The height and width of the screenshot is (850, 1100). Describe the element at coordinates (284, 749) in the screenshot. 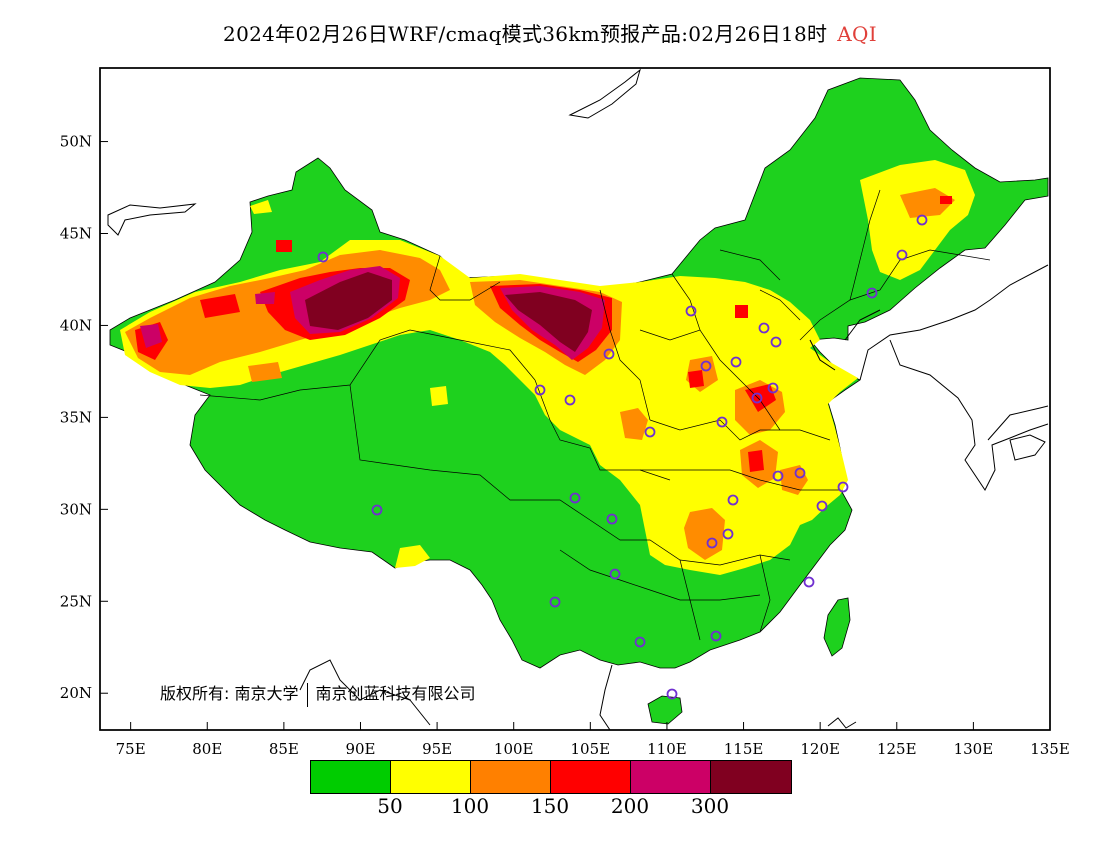

I see `x-tick-label: 85E` at that location.